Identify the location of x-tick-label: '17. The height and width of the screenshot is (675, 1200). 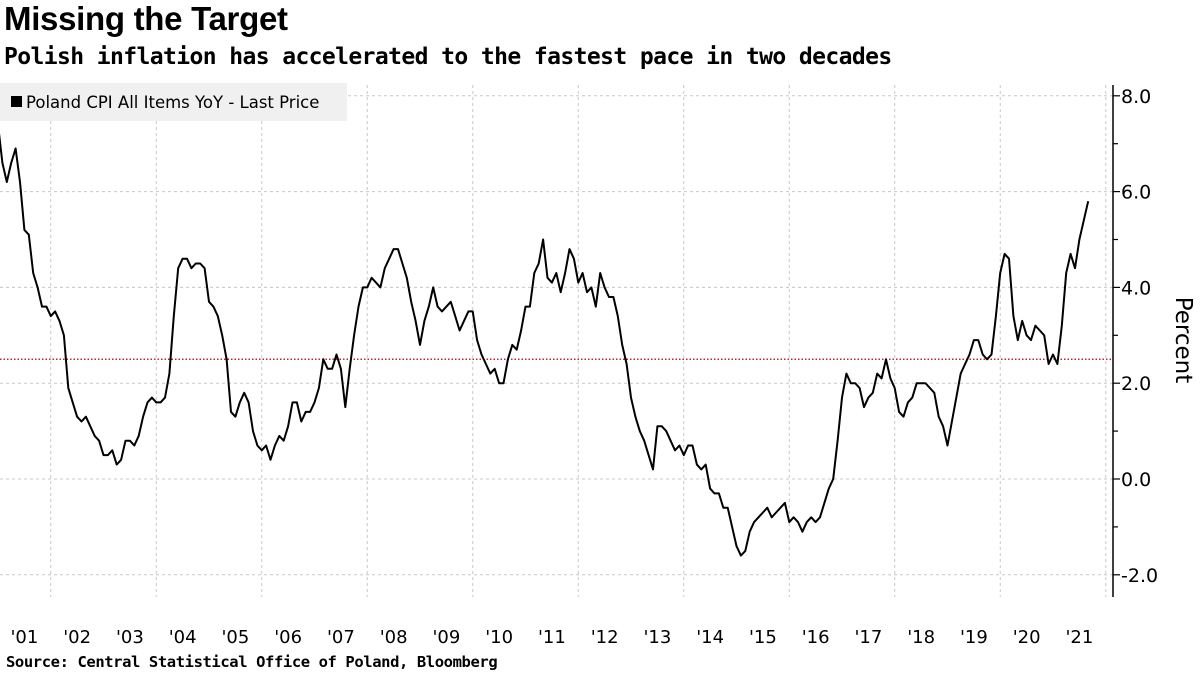
(868, 637).